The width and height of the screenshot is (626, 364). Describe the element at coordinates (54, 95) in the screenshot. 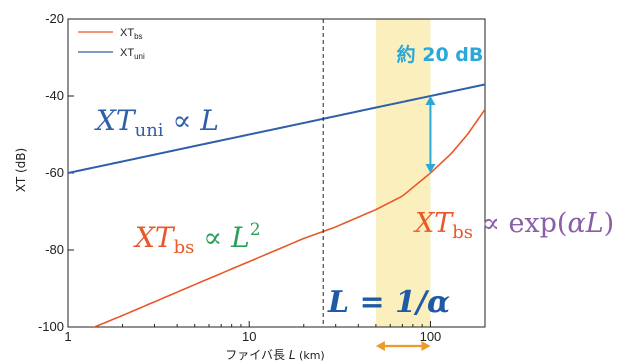

I see `y-tick-label: -40` at that location.